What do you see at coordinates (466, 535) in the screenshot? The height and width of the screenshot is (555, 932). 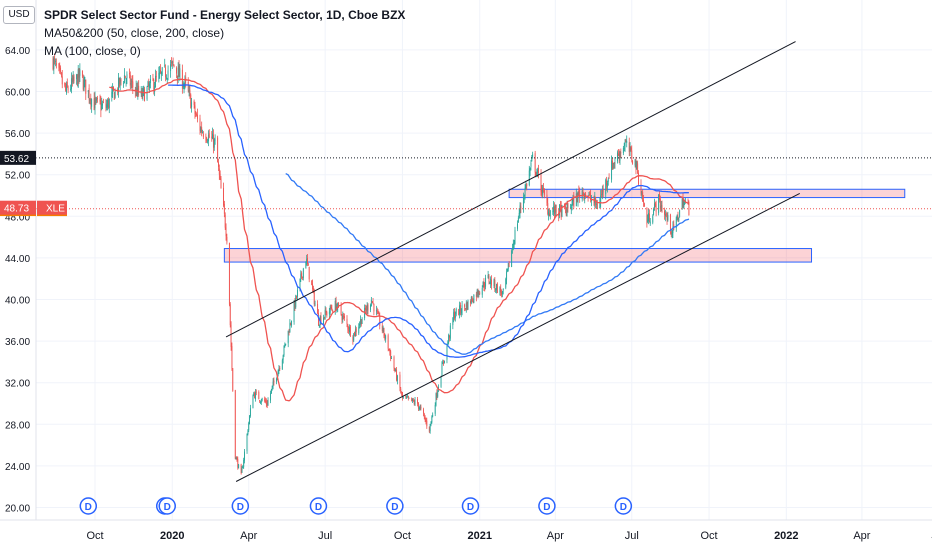 I see `time-scale` at bounding box center [466, 535].